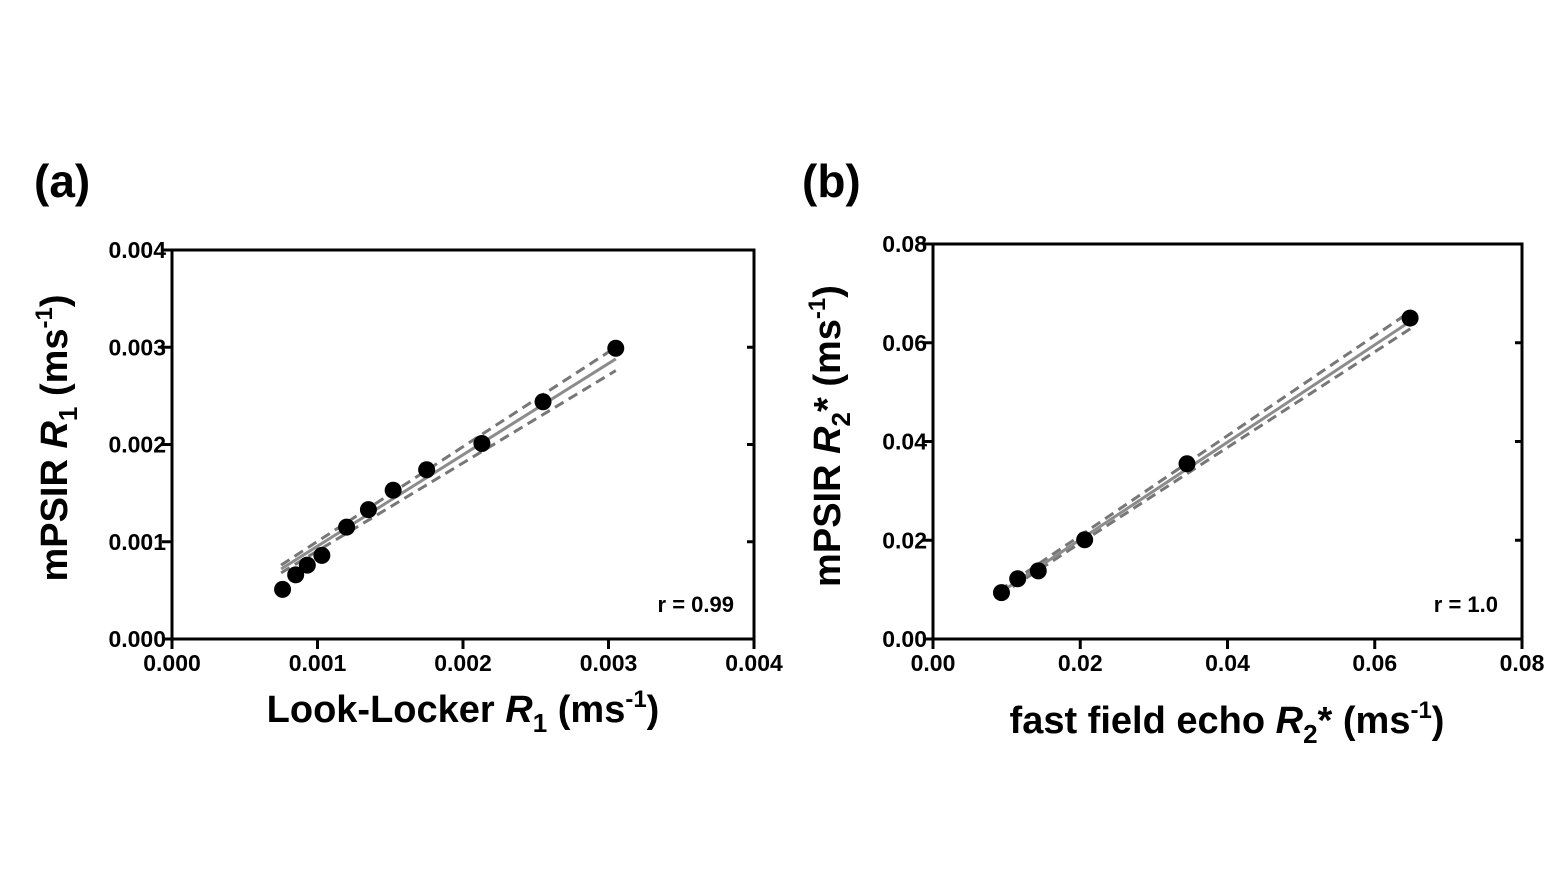 The width and height of the screenshot is (1557, 876). Describe the element at coordinates (830, 436) in the screenshot. I see `panel-b-y-axis-title: mPSIR R2* (ms-1)` at that location.